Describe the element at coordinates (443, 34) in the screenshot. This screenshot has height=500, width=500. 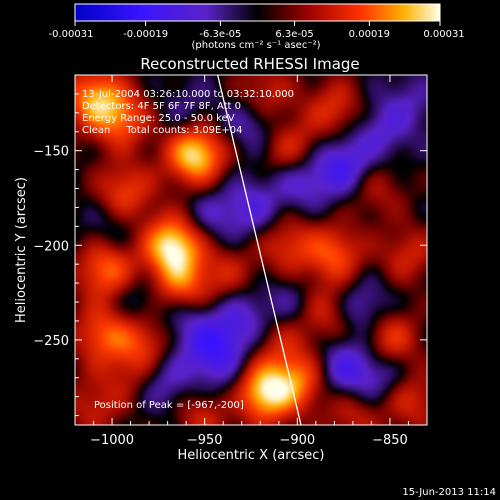
I see `colorbar-tick-label: 0.00031` at that location.